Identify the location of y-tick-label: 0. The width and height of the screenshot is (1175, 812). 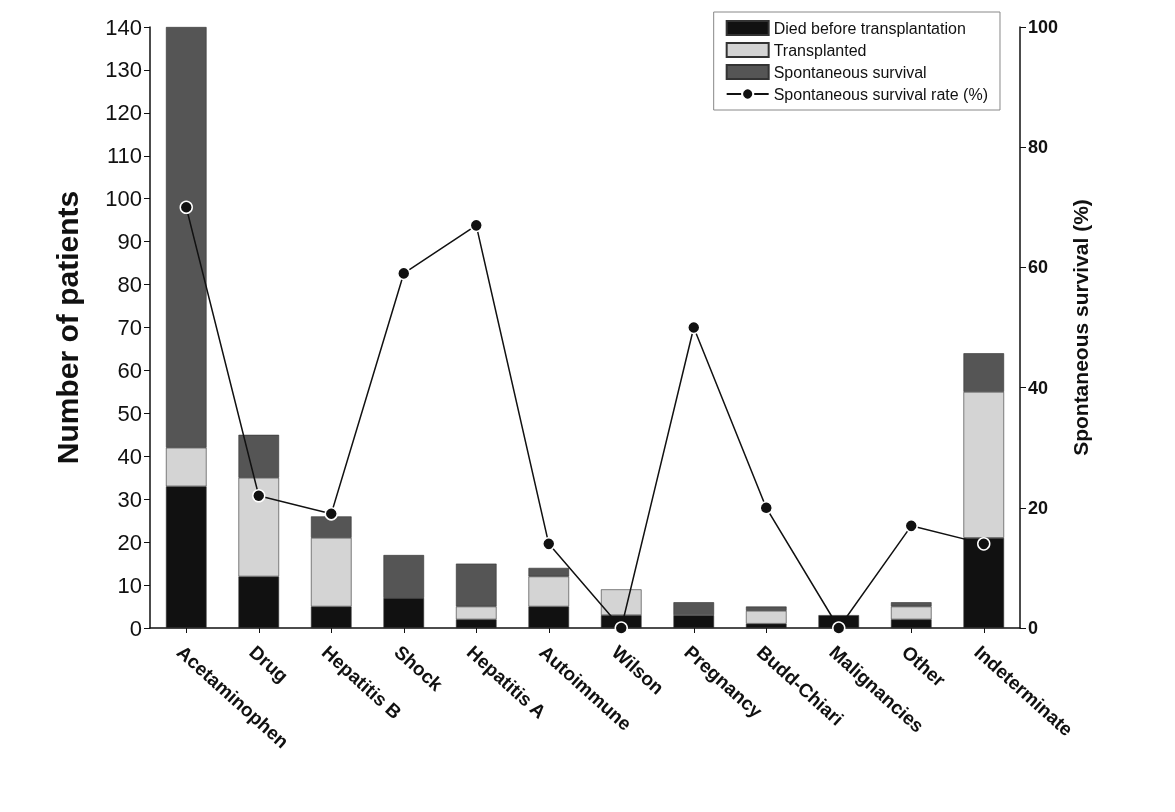
(135, 628).